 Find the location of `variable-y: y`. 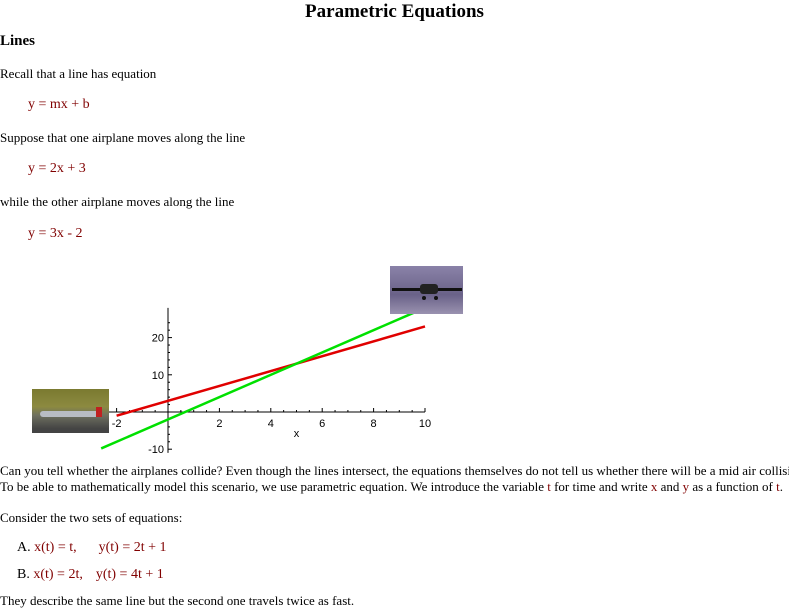

variable-y: y is located at coordinates (686, 486).